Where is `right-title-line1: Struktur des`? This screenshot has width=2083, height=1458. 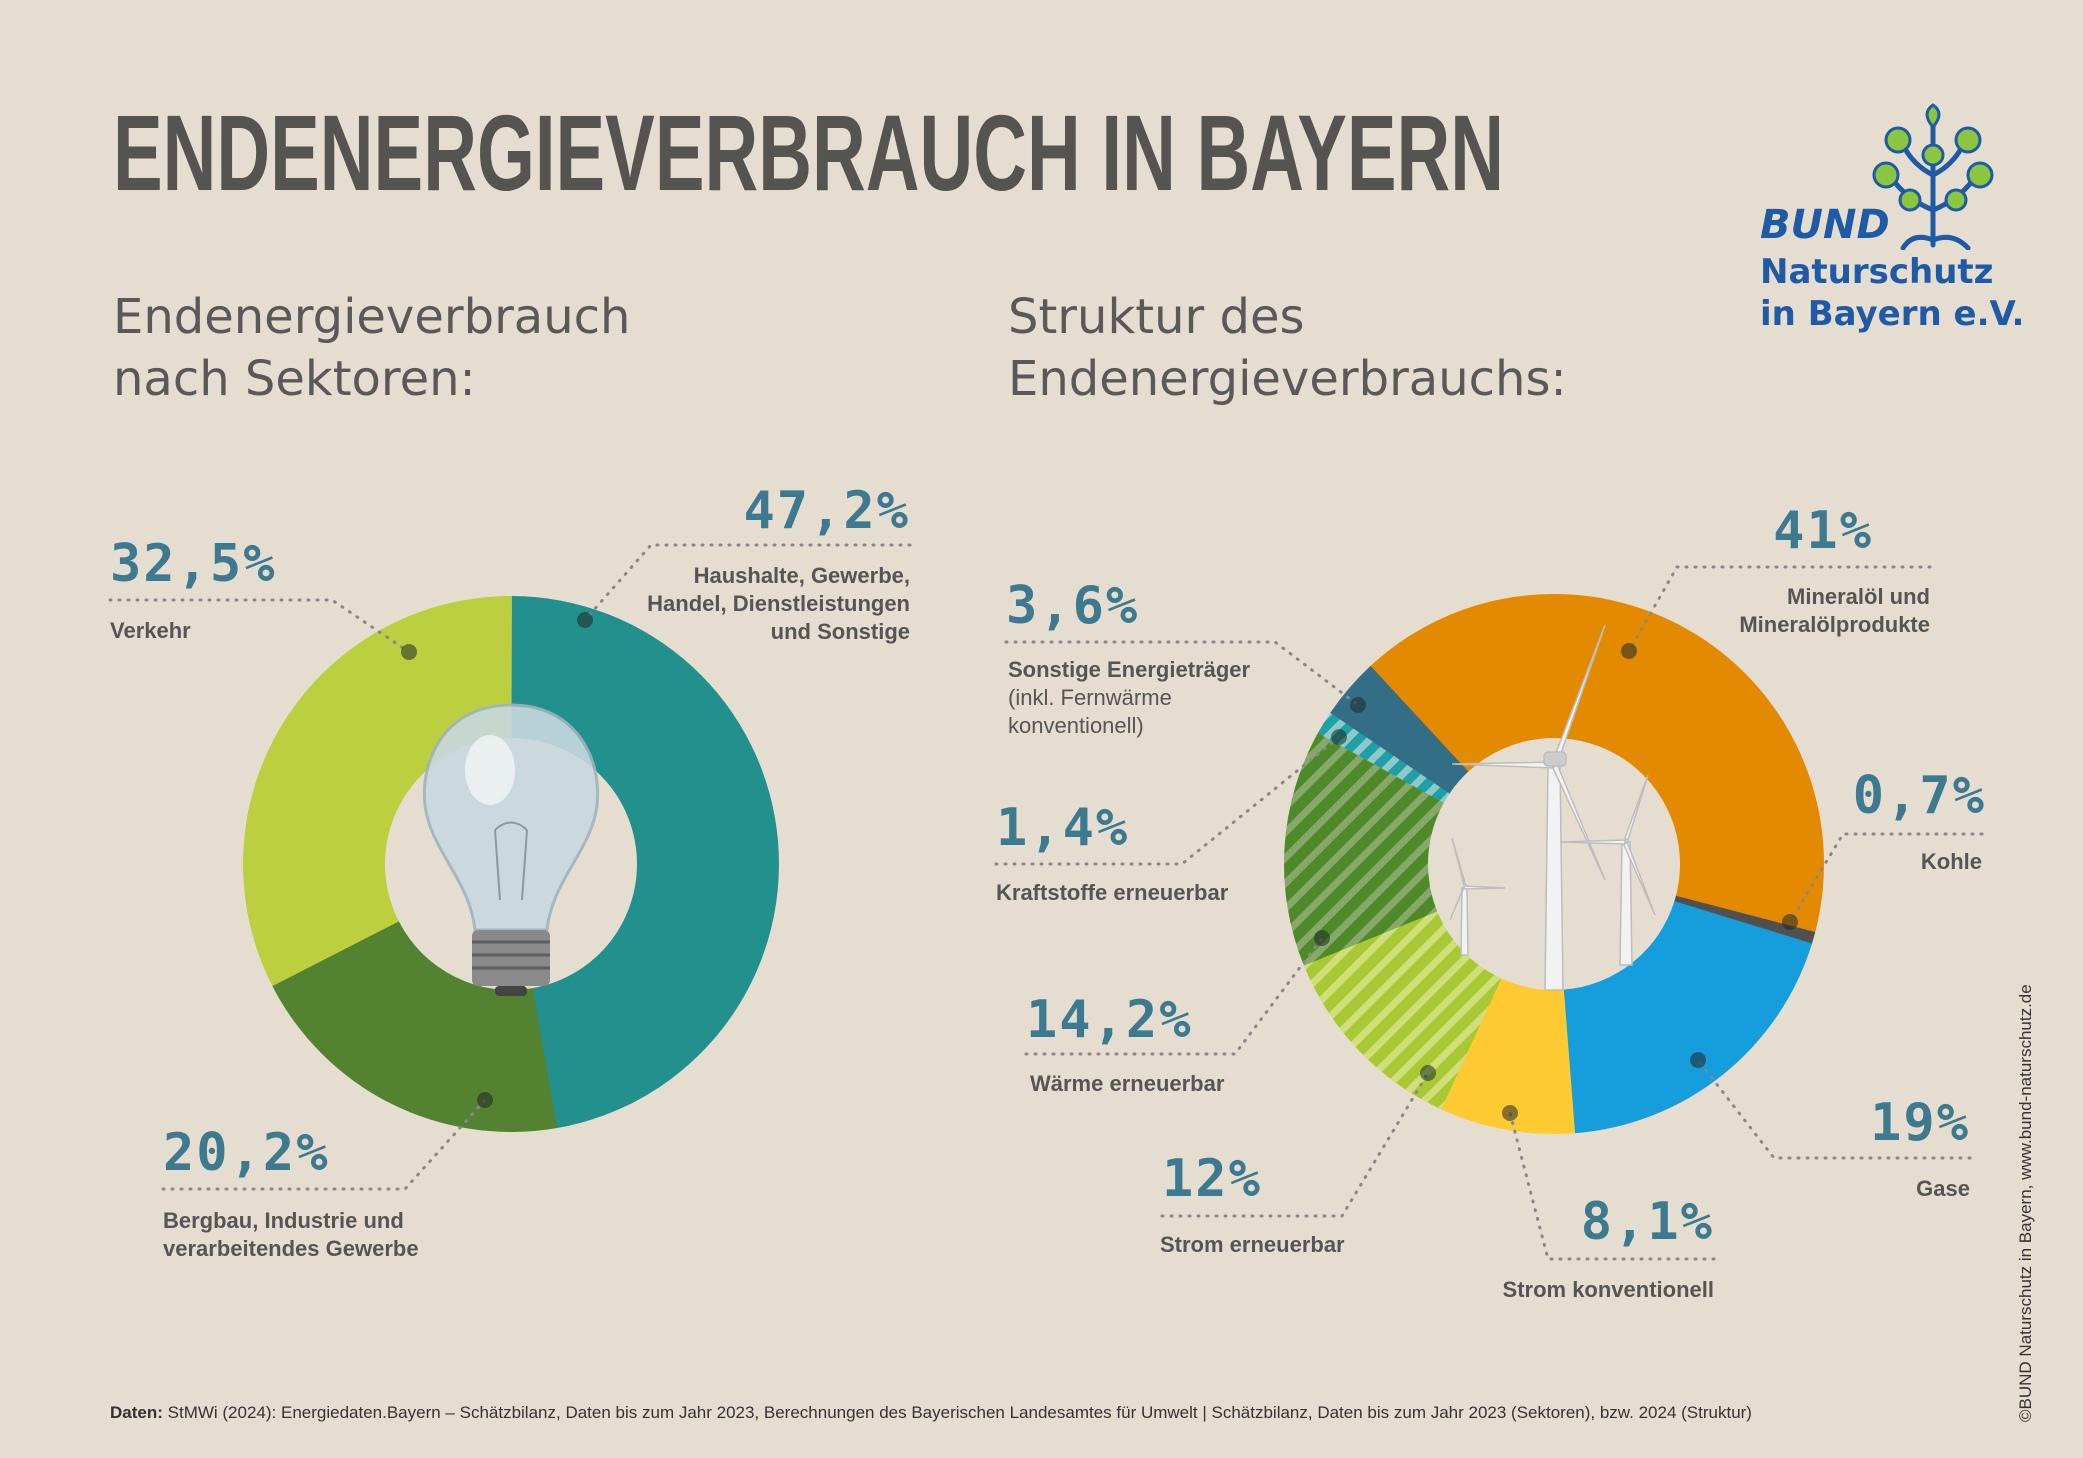 right-title-line1: Struktur des is located at coordinates (1156, 317).